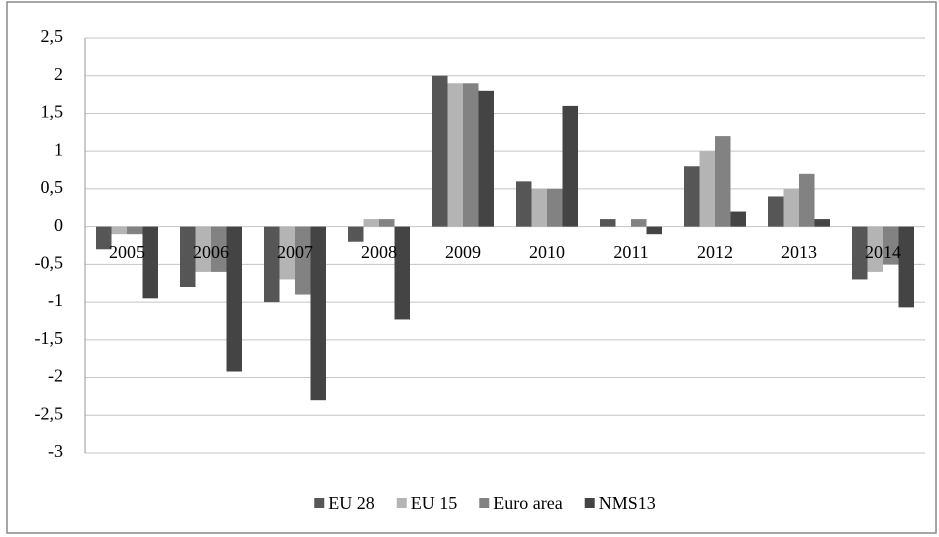 This screenshot has width=939, height=537. What do you see at coordinates (58, 149) in the screenshot?
I see `y-tick-label: 1` at bounding box center [58, 149].